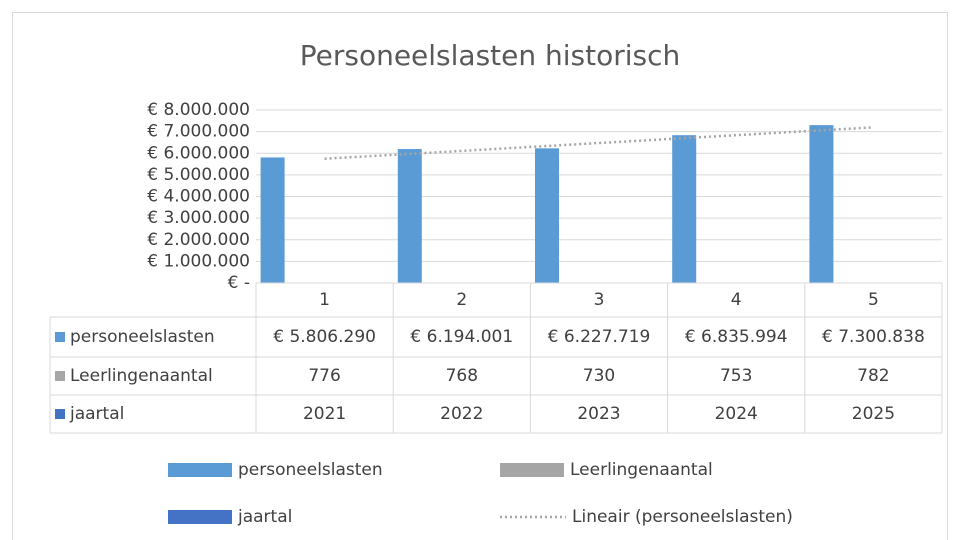  I want to click on y-tick-label: € 7.000.000, so click(198, 132).